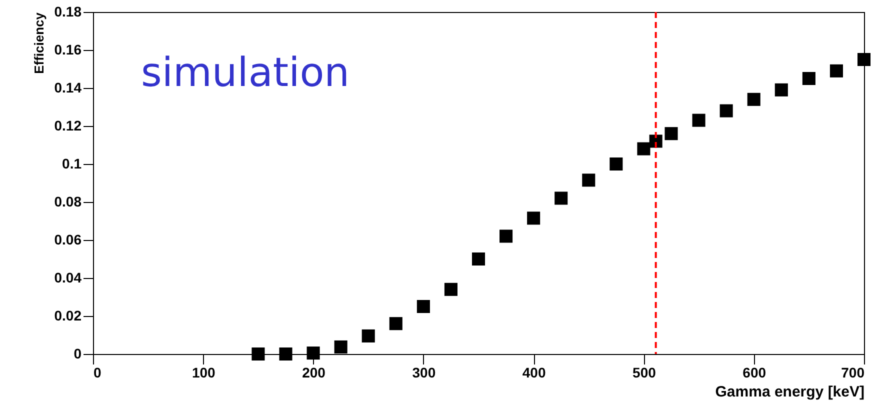  Describe the element at coordinates (38, 43) in the screenshot. I see `y-axis-title: Efficiency` at that location.